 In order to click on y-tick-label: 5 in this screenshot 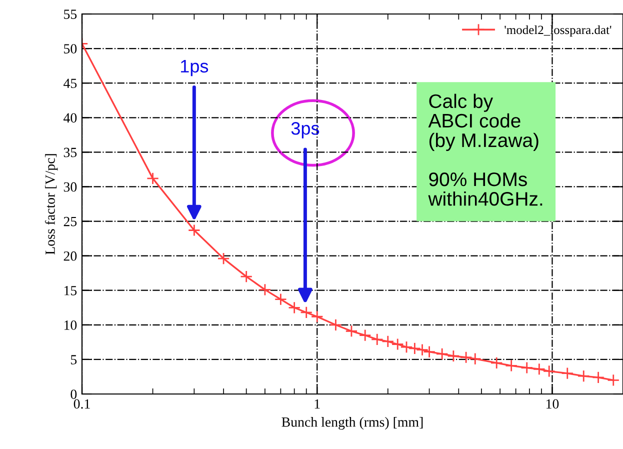, I will do `click(74, 359)`.